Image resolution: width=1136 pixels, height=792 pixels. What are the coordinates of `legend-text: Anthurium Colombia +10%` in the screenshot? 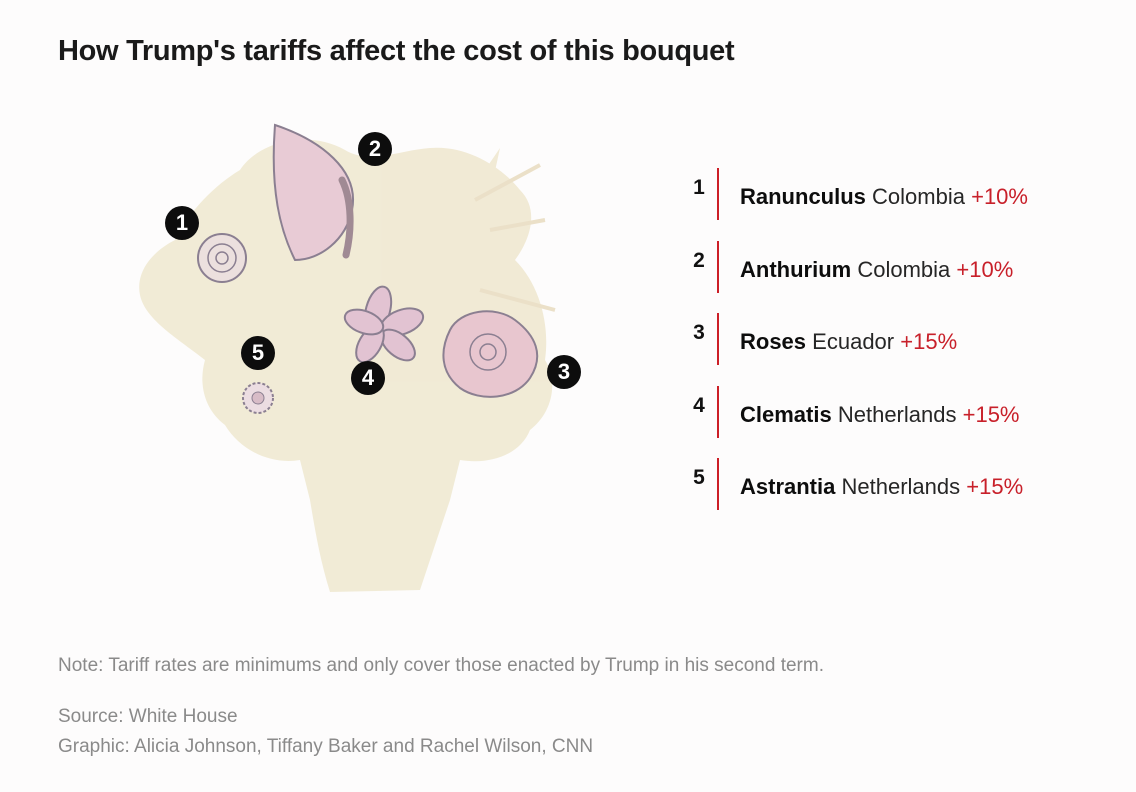 It's located at (876, 270).